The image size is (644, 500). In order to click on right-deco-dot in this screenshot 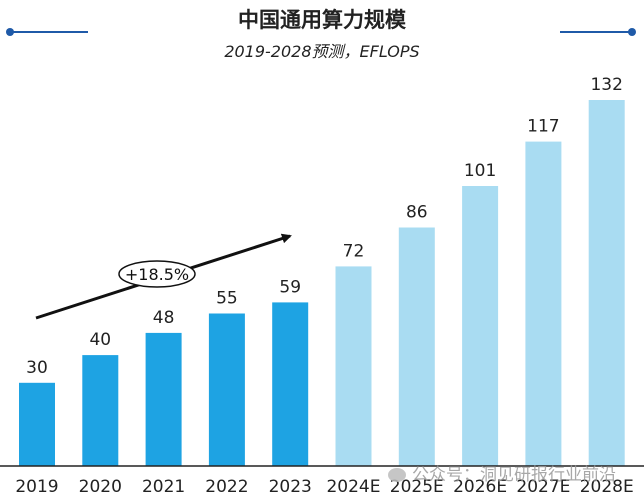, I will do `click(632, 32)`.